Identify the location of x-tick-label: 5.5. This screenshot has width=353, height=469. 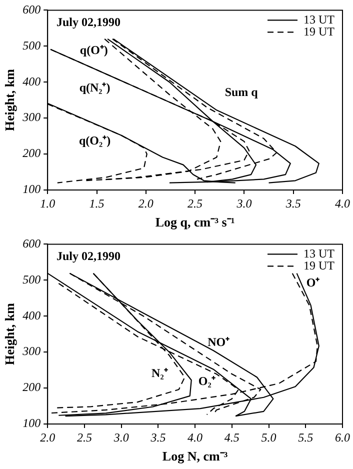
(306, 437).